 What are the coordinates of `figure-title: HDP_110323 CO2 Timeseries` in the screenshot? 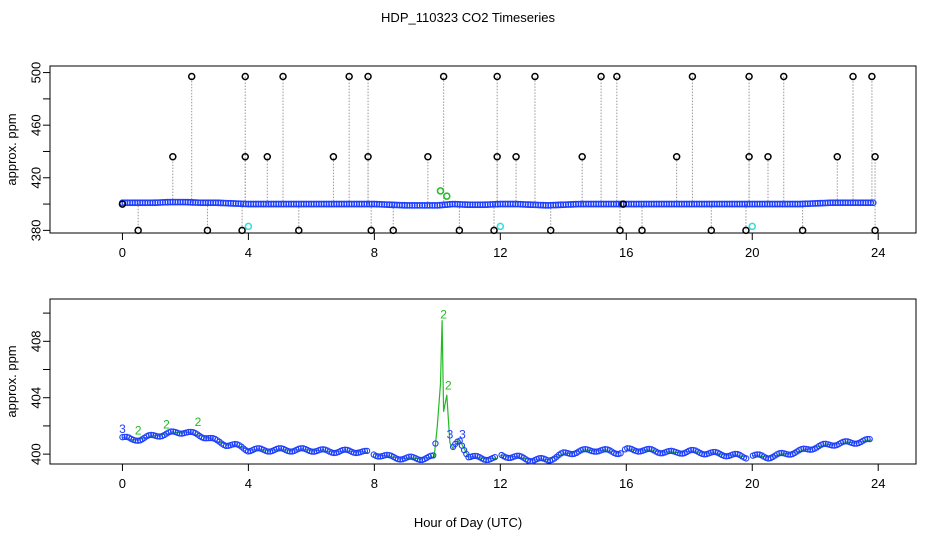 It's located at (468, 17).